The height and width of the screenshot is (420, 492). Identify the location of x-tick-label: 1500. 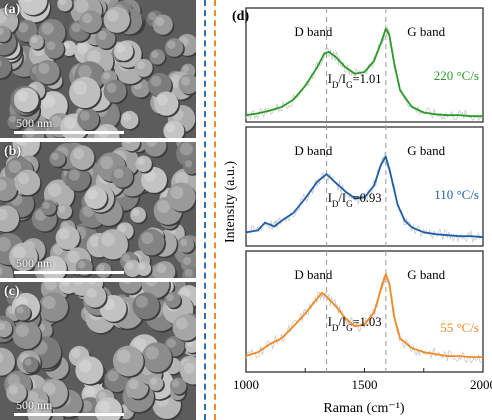
(365, 384).